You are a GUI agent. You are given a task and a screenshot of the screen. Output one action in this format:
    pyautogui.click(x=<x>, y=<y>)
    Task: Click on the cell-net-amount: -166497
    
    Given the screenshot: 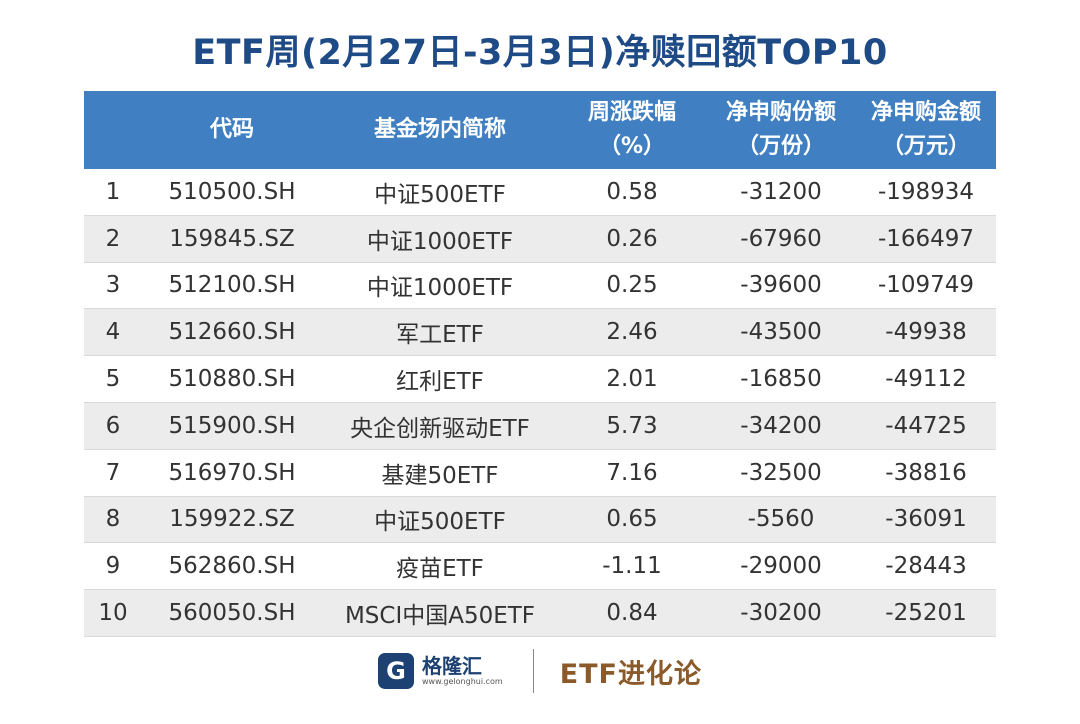 What is the action you would take?
    pyautogui.click(x=926, y=238)
    